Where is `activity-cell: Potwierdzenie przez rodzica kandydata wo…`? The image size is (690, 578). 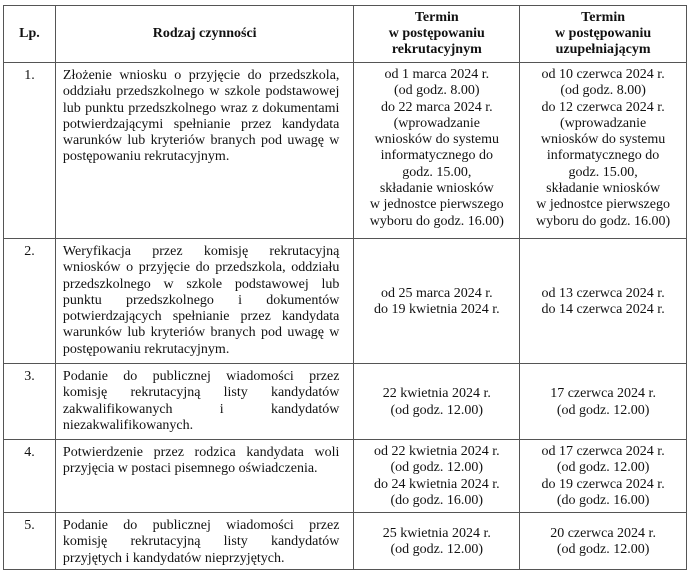
activity-cell: Potwierdzenie przez rodzica kandydata wo… is located at coordinates (204, 476).